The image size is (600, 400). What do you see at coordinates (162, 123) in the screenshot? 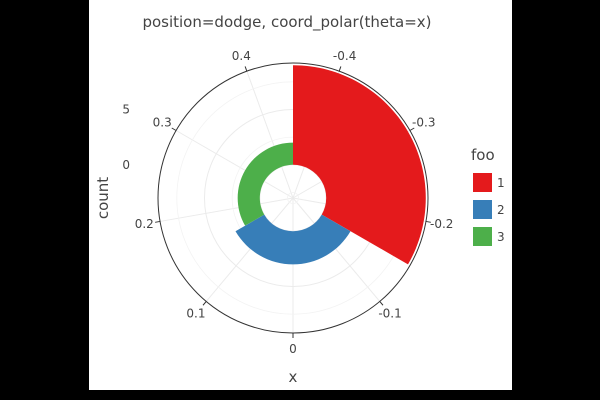
I see `theta-tick-label: 0.3` at bounding box center [162, 123].